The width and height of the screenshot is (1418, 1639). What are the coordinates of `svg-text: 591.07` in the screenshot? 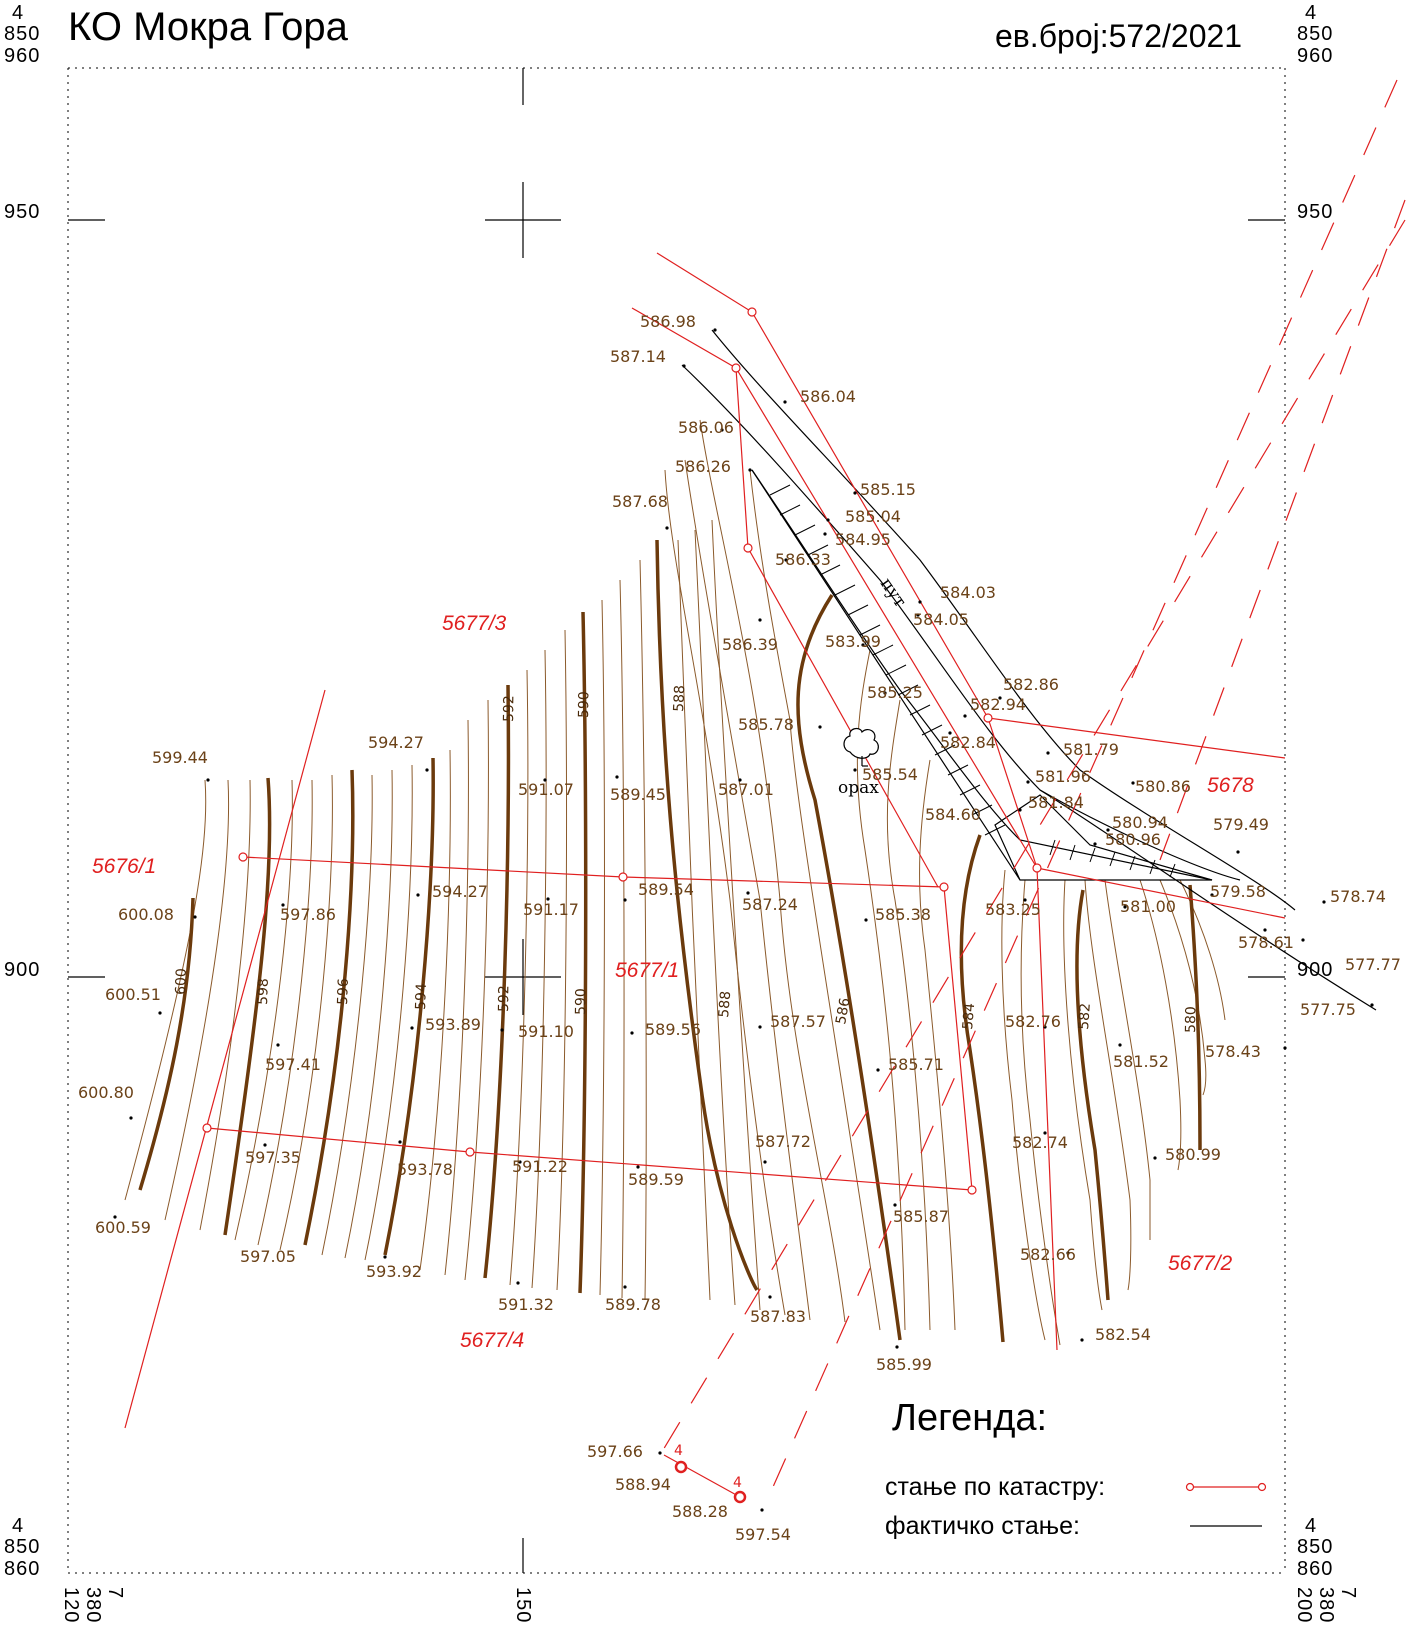 It's located at (546, 789).